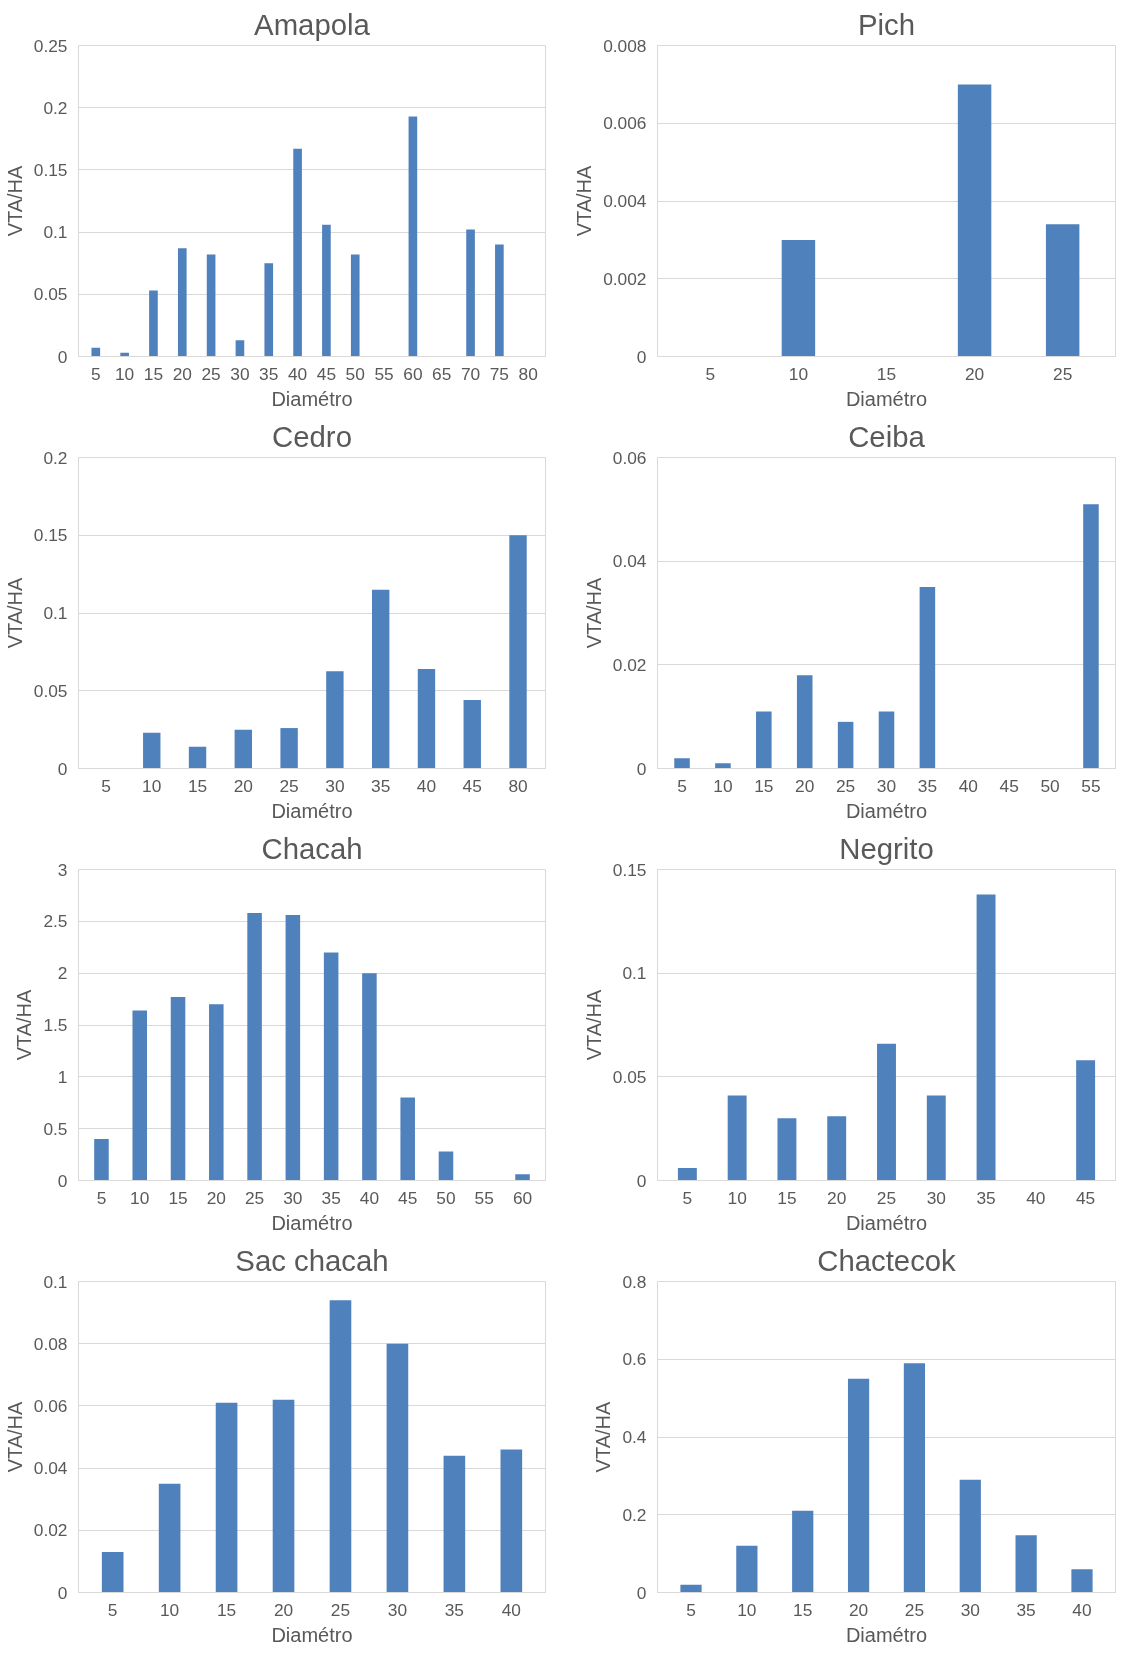 Image resolution: width=1148 pixels, height=1667 pixels. I want to click on y-tick-label: 2, so click(62, 973).